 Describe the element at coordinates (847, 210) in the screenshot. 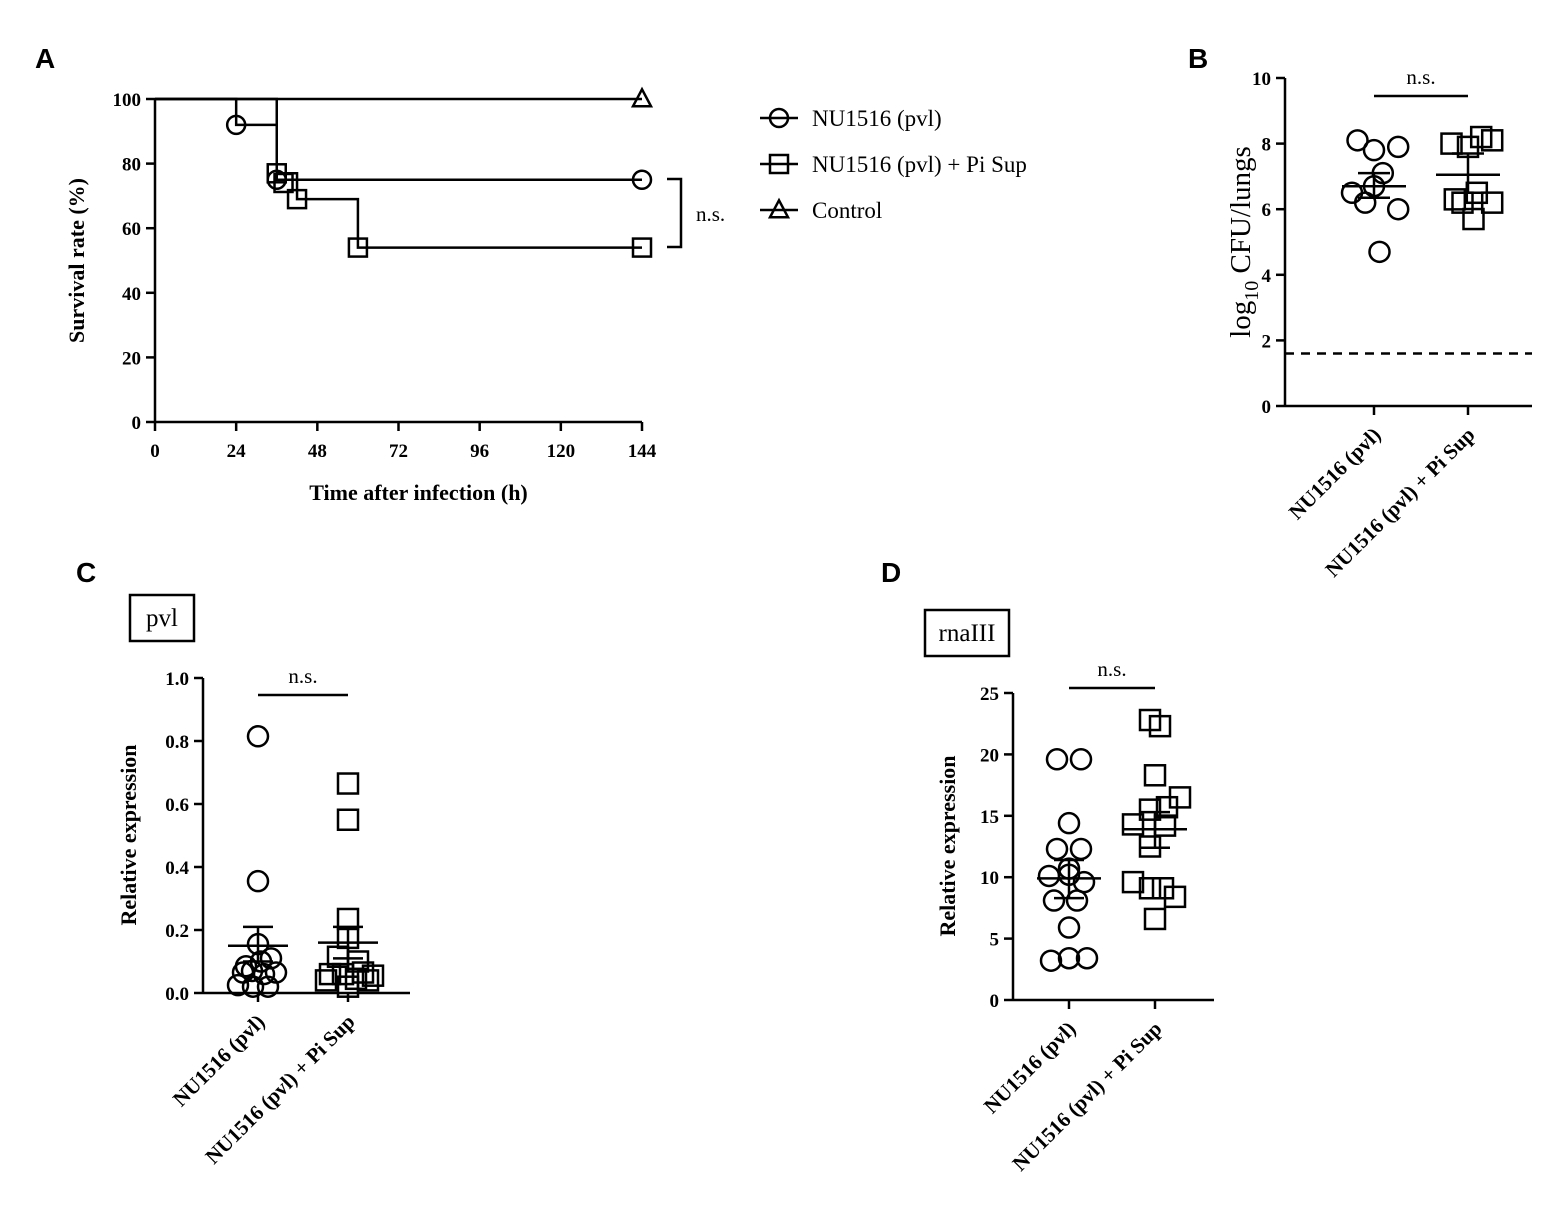

I see `legend-label: Control` at that location.